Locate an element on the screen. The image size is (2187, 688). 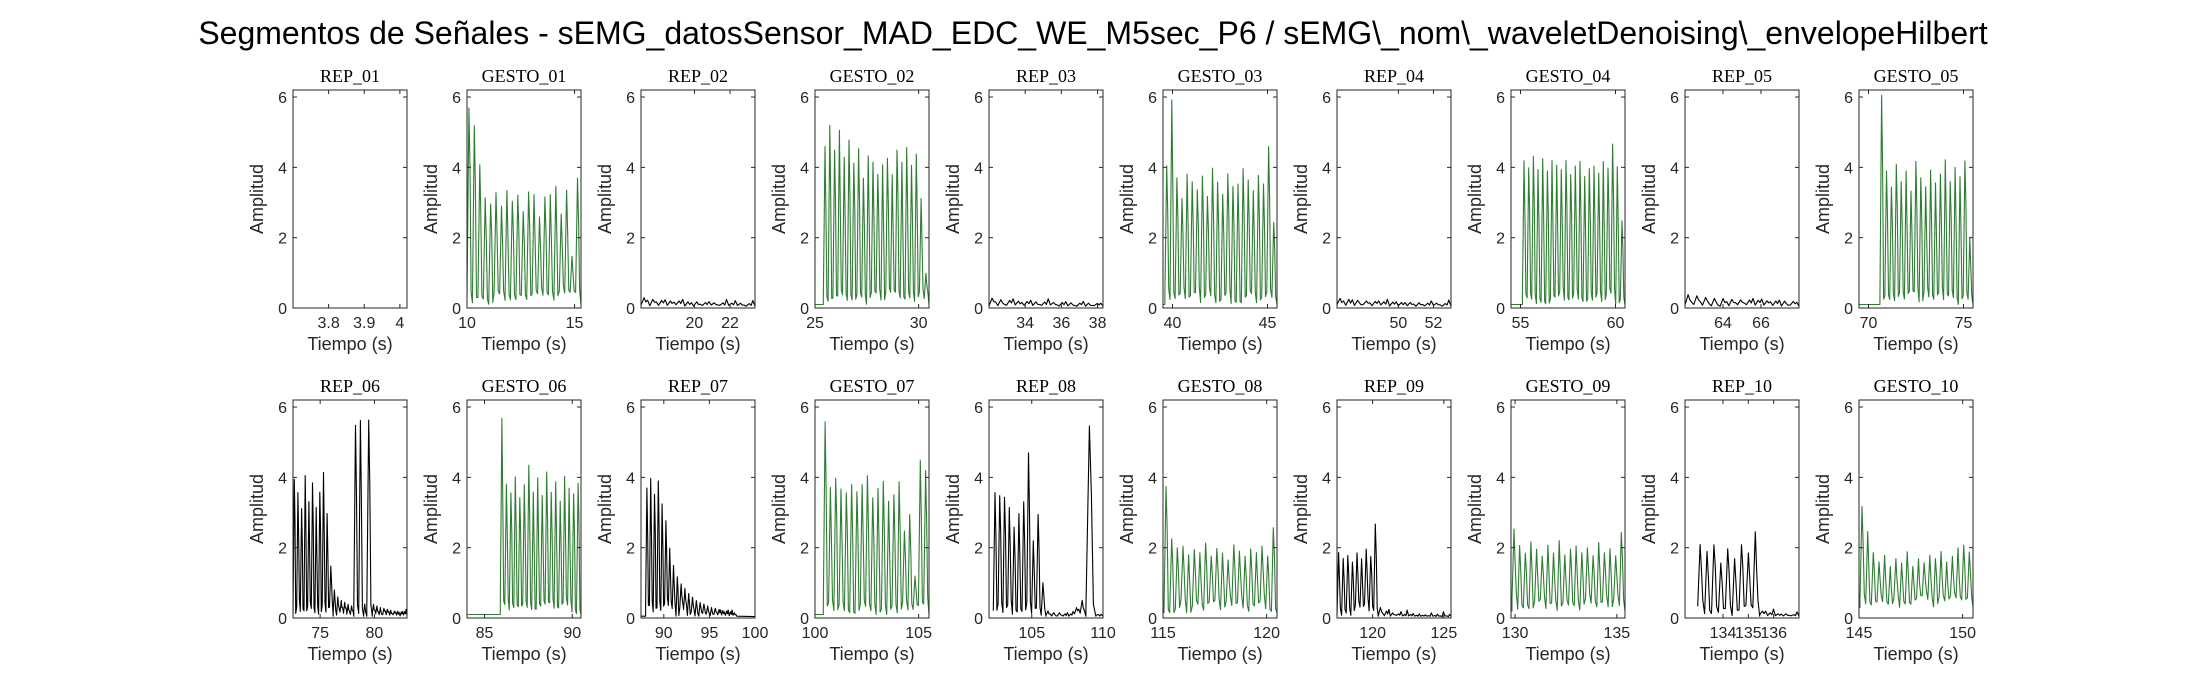
subplot-gesto-02: GESTO_02 0 2 4 6 25 30 Tiempo (s) Amplitud is located at coordinates (849, 210).